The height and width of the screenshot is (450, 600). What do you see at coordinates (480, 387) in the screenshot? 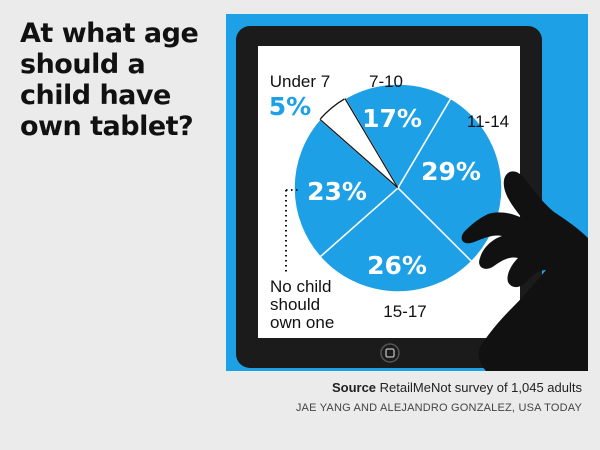
I see `source-text: RetailMeNot survey of 1,045 adults` at bounding box center [480, 387].